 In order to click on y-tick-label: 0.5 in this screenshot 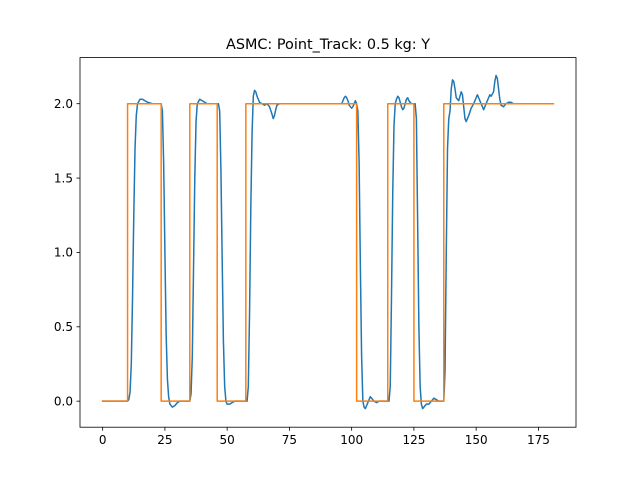, I will do `click(63, 327)`.